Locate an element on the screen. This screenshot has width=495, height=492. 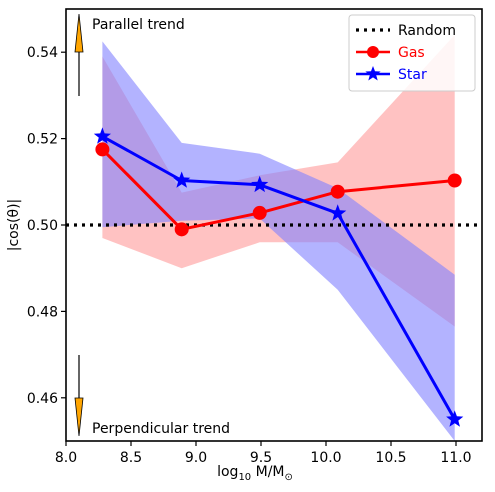
legend-gas-marker is located at coordinates (373, 52).